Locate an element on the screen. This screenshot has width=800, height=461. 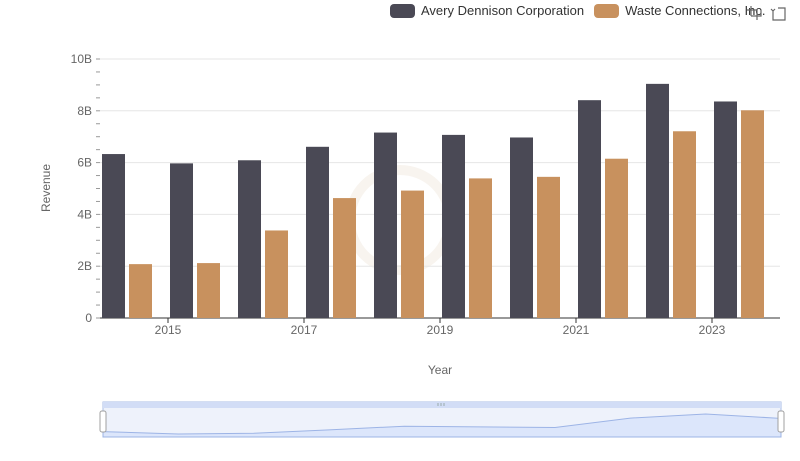
legend-label-avery-dennison: Avery Dennison Corporation is located at coordinates (503, 10).